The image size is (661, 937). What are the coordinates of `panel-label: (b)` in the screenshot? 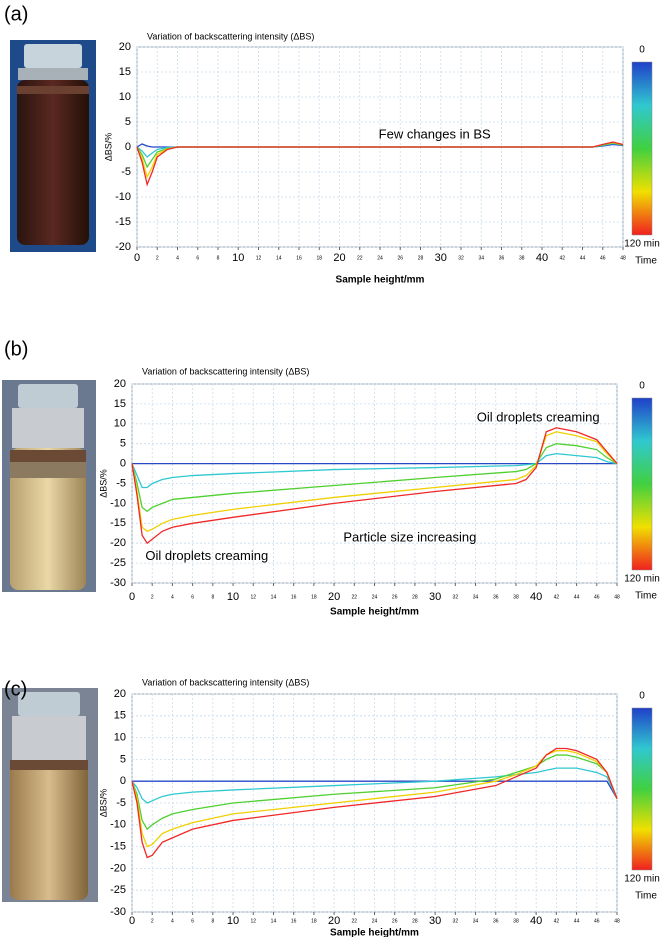 It's located at (16, 349).